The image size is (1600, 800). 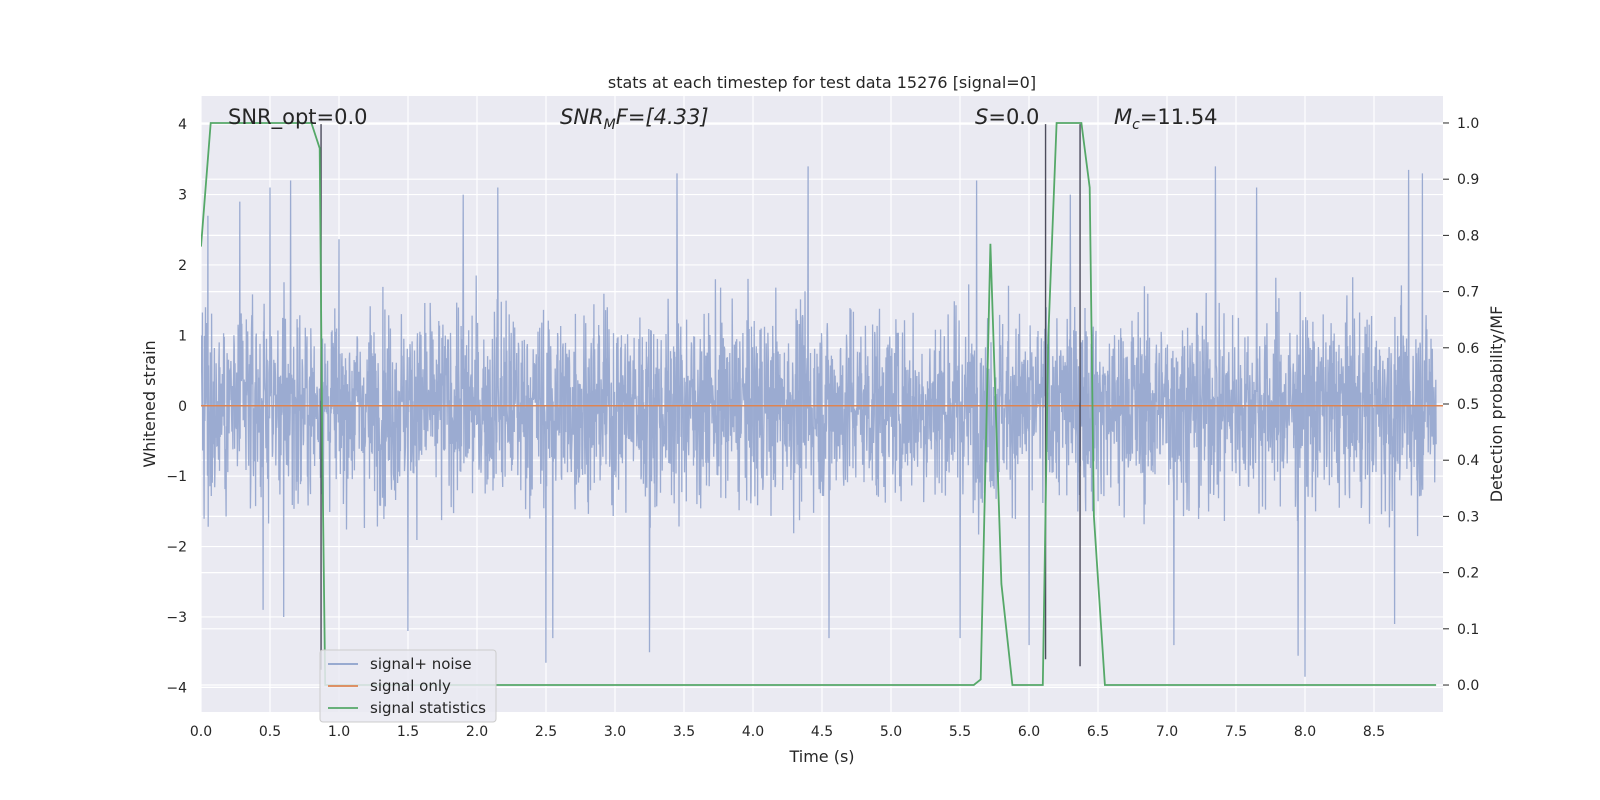 I want to click on y-tick-label: 3, so click(x=182, y=196).